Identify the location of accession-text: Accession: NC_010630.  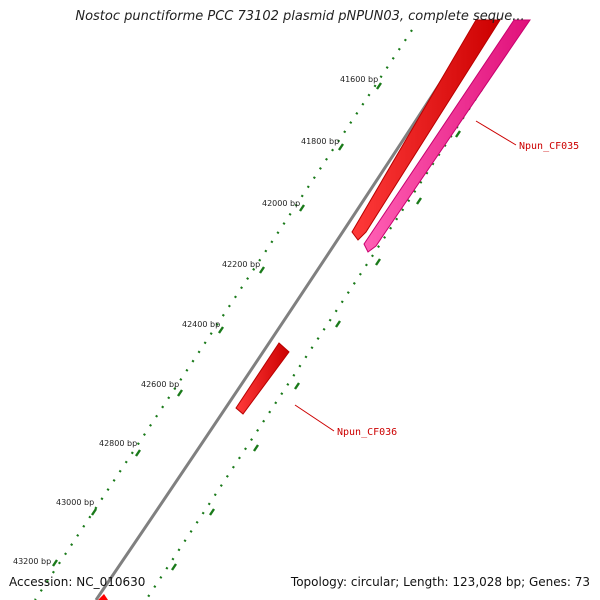
(77, 582).